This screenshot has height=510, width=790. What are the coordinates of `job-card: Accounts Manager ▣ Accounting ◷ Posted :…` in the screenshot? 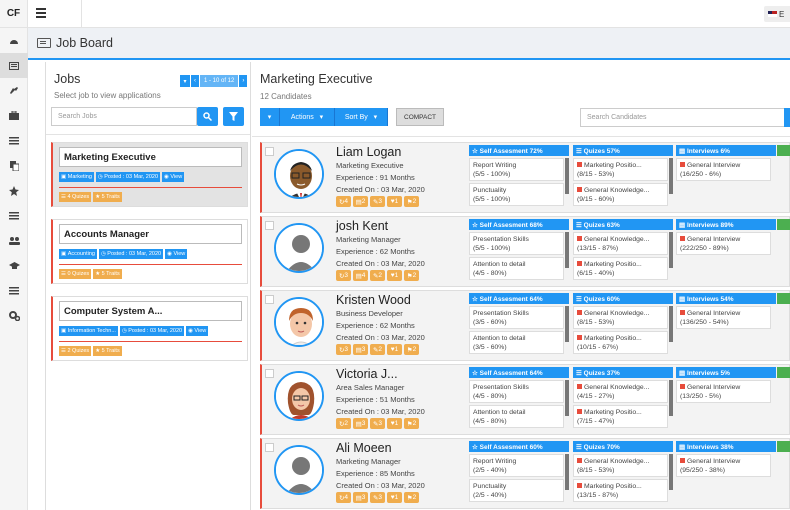 It's located at (149, 251).